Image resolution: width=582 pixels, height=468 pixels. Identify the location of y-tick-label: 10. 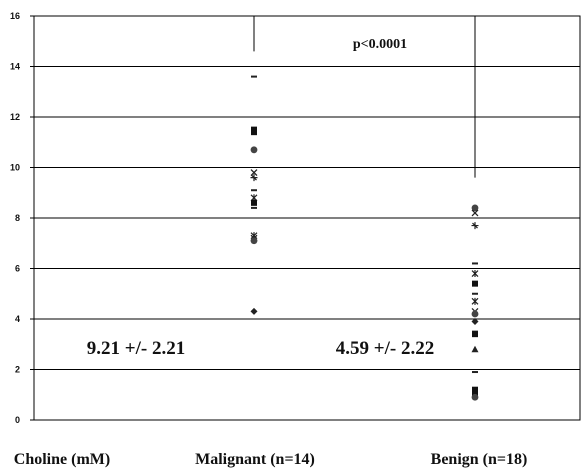
(15, 168).